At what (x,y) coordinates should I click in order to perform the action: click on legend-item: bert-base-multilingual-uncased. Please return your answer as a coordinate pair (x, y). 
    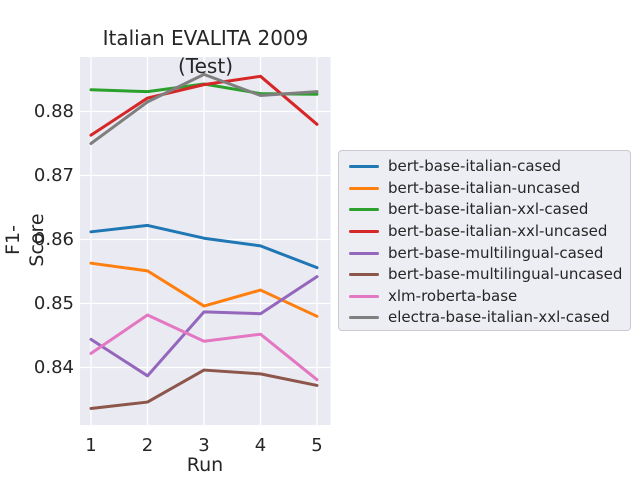
    Looking at the image, I should click on (489, 275).